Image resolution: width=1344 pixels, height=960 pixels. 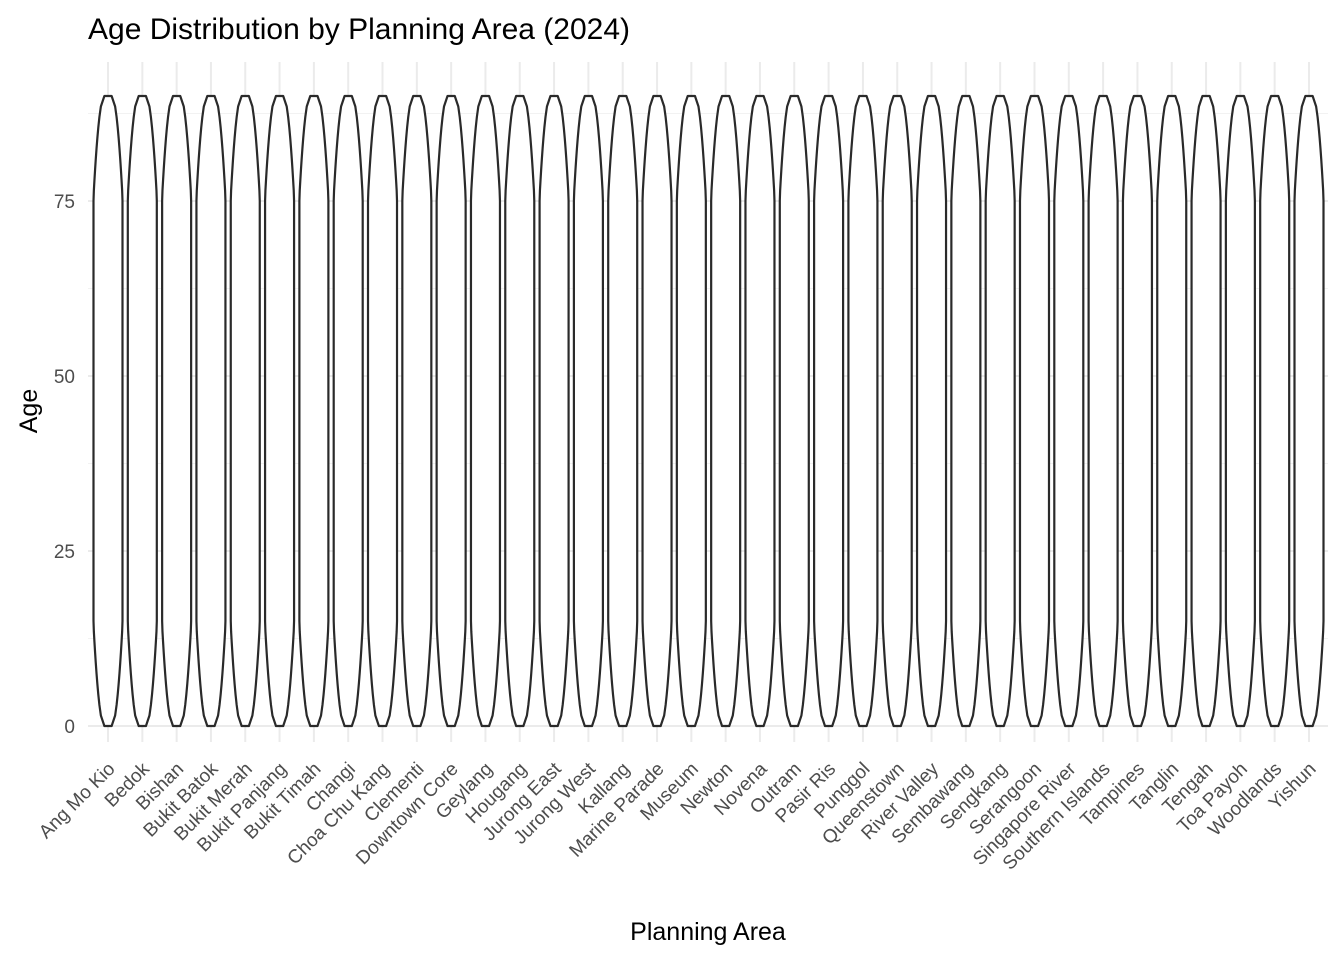 What do you see at coordinates (554, 411) in the screenshot?
I see `violin-jurong-east` at bounding box center [554, 411].